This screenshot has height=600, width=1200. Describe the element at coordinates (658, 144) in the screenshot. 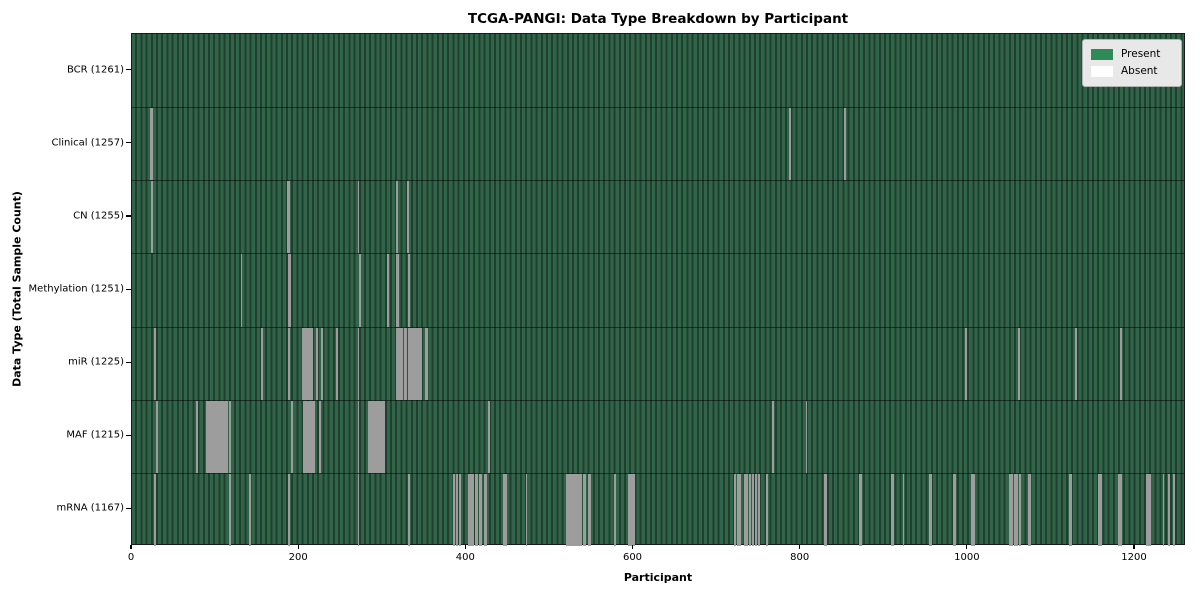

I see `heatmap-row-Clinical` at that location.